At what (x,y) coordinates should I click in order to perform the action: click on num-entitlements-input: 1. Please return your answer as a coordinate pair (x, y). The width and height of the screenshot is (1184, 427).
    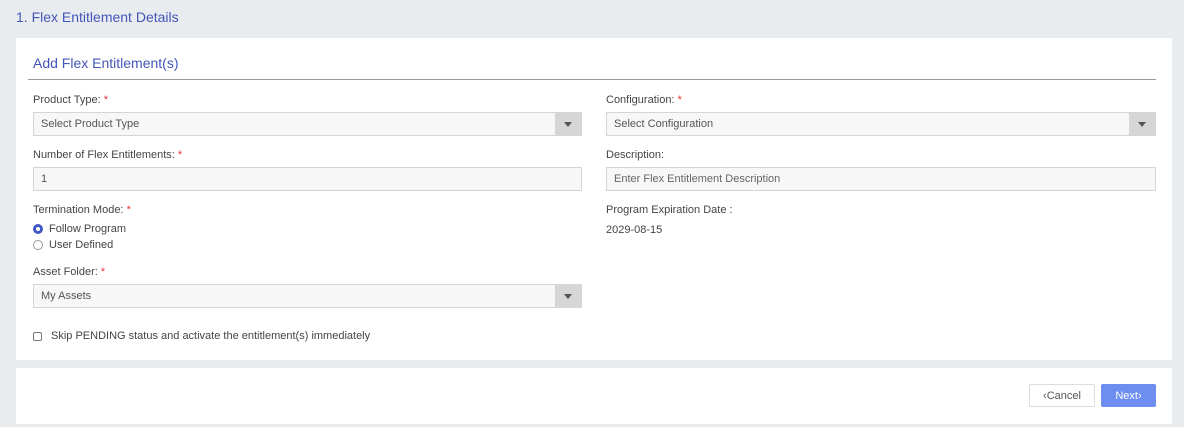
    Looking at the image, I should click on (307, 179).